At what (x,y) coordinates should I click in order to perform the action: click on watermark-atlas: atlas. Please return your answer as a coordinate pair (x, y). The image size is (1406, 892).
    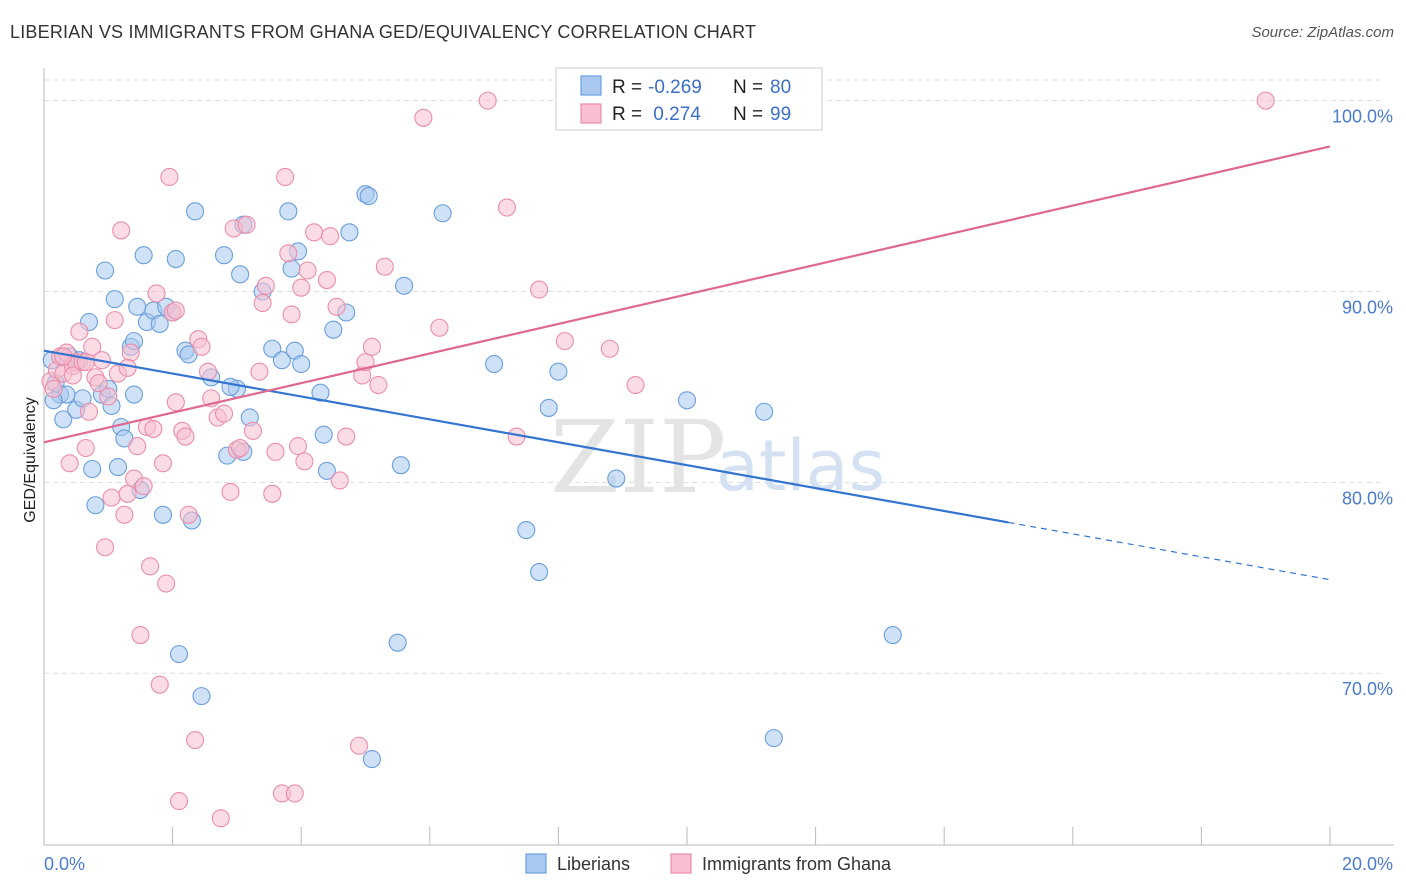
    Looking at the image, I should click on (800, 466).